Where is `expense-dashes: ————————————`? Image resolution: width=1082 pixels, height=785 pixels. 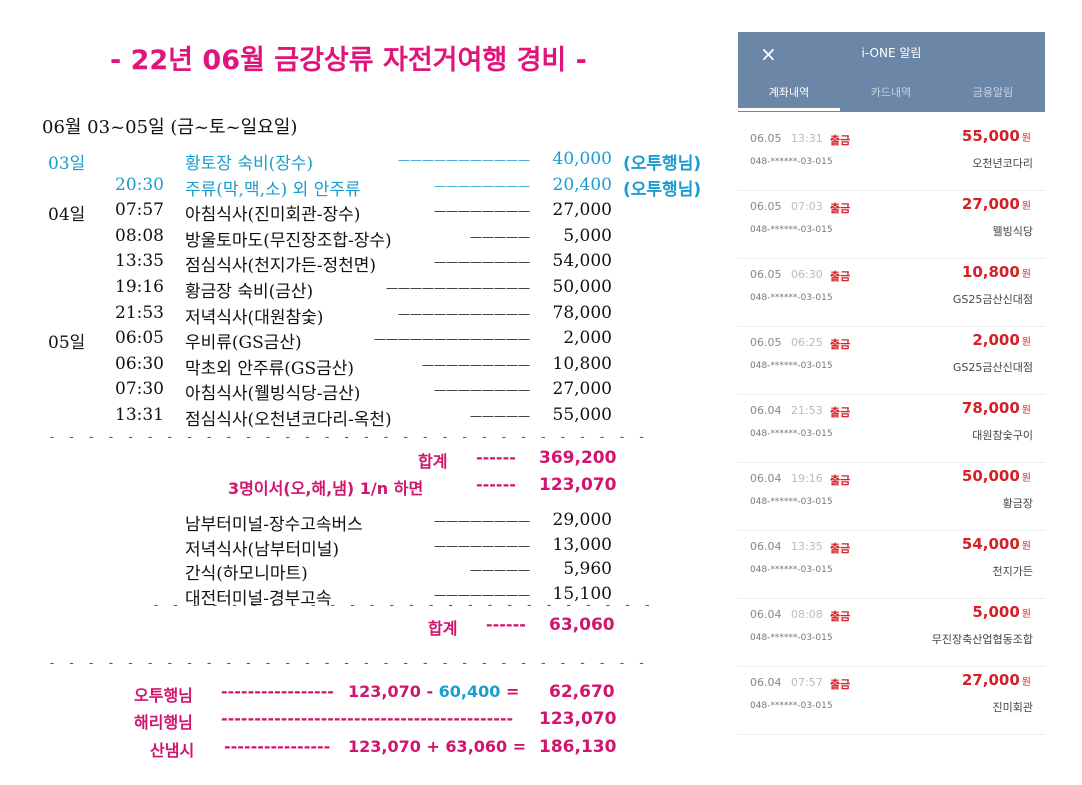 expense-dashes: ———————————— is located at coordinates (458, 288).